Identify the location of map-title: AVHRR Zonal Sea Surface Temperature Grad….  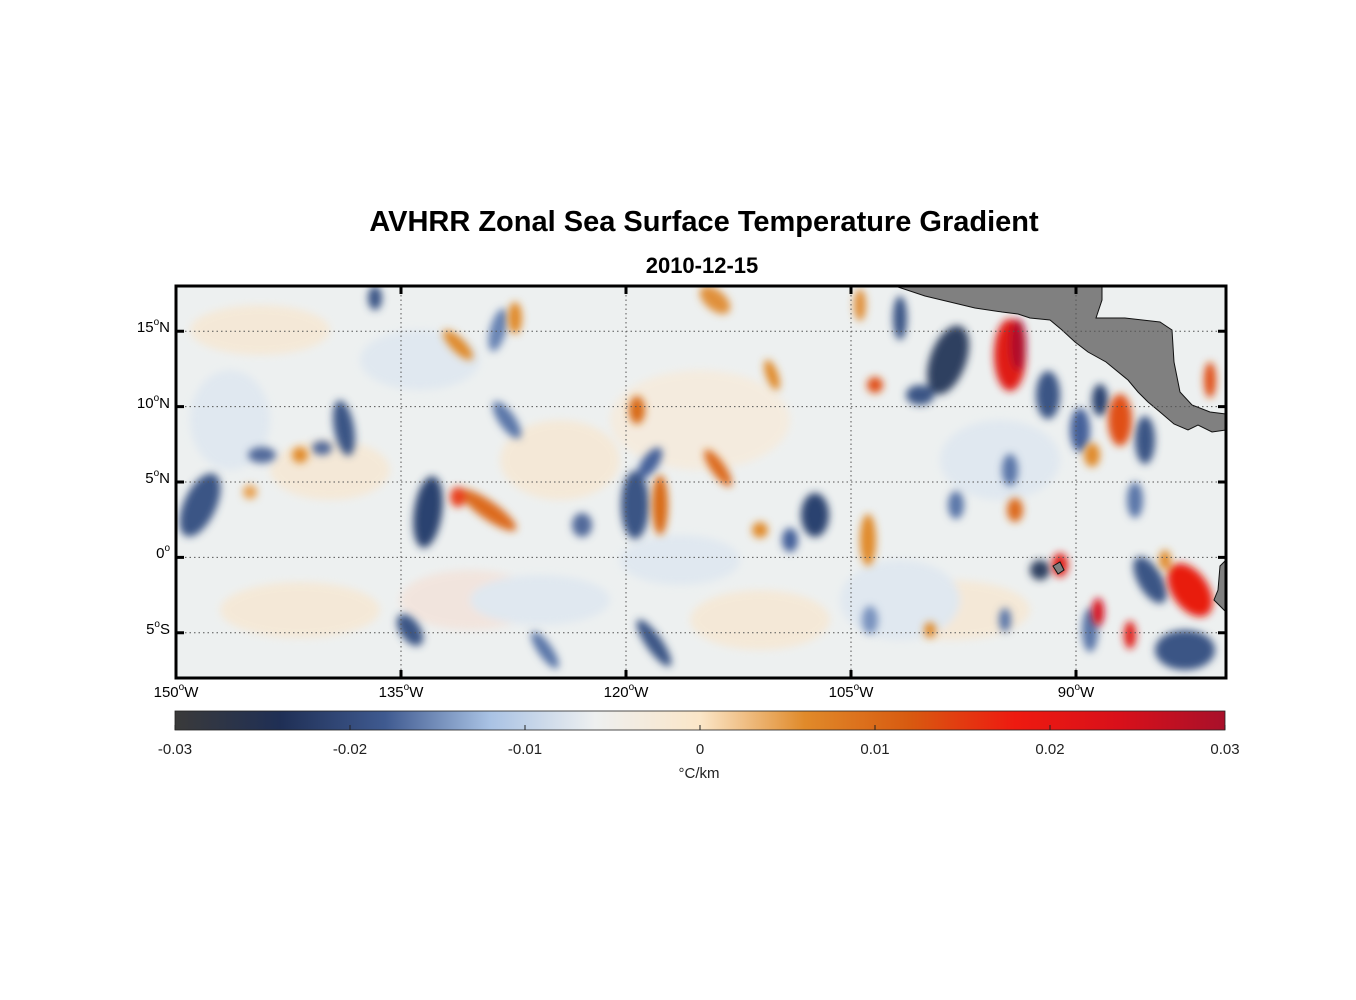
(704, 222).